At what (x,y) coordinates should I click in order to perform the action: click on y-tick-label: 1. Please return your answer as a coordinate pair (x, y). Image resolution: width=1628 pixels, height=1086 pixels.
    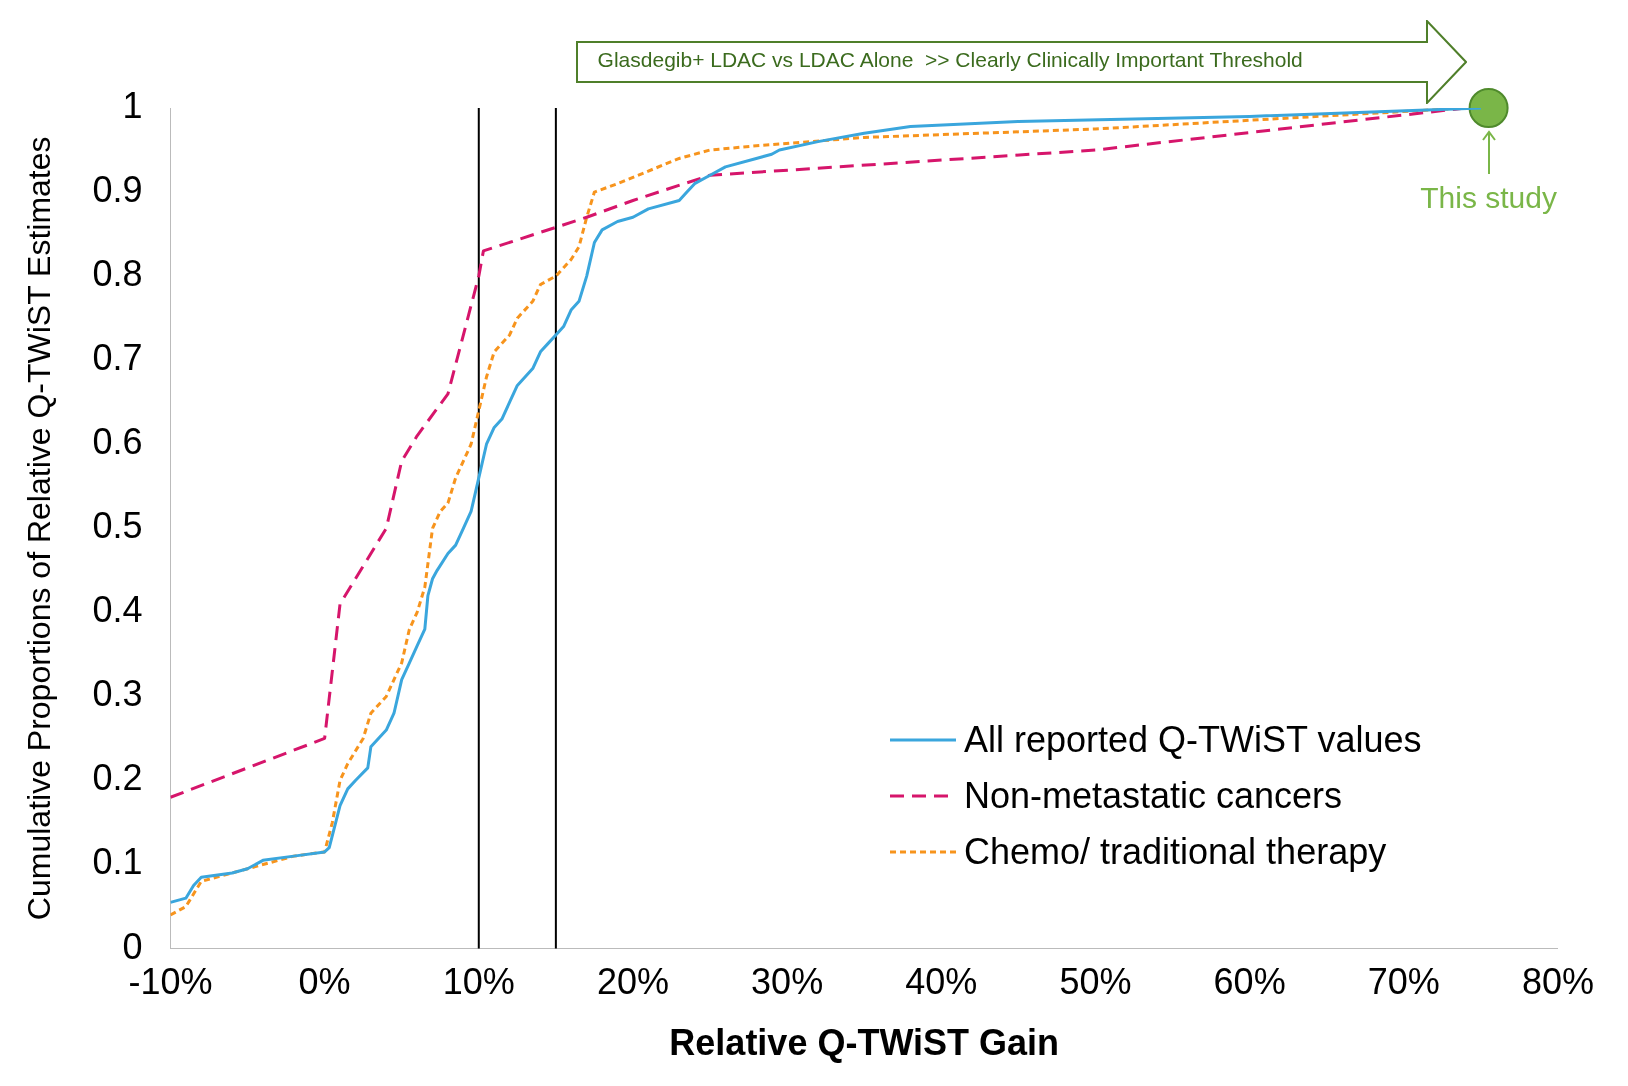
    Looking at the image, I should click on (132, 105).